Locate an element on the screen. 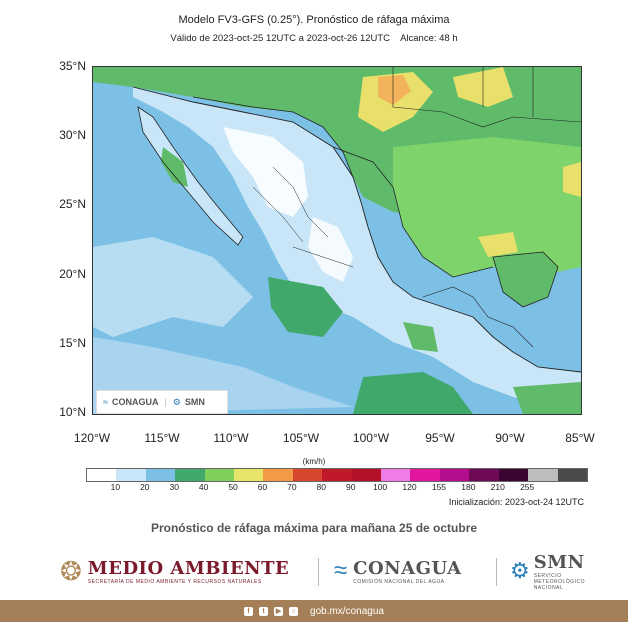 The height and width of the screenshot is (626, 628). colorbar-unit: (km/h) is located at coordinates (314, 461).